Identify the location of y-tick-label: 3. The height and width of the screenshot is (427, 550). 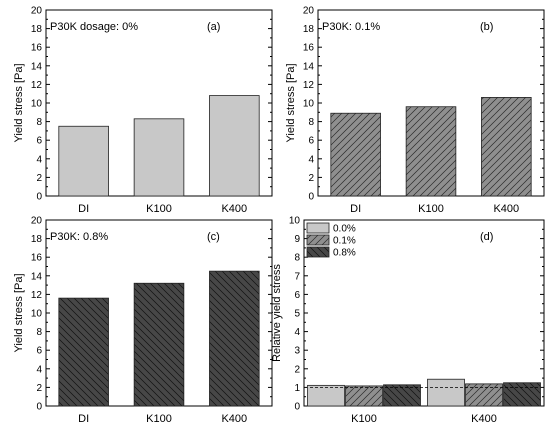
(297, 351).